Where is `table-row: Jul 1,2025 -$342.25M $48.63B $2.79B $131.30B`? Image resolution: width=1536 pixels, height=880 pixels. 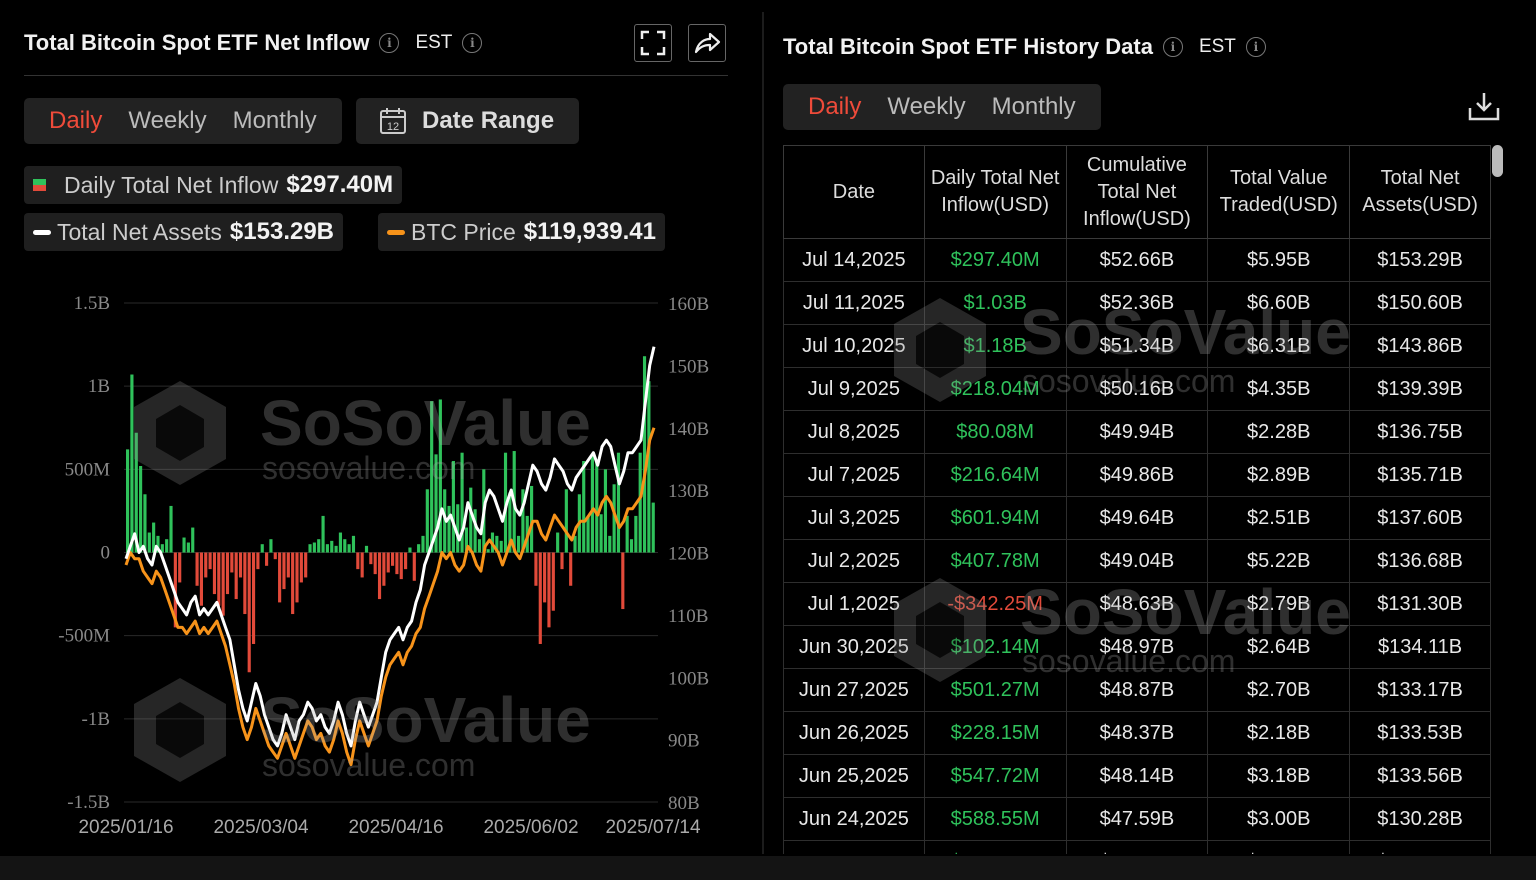 table-row: Jul 1,2025 -$342.25M $48.63B $2.79B $131.30B is located at coordinates (1137, 604).